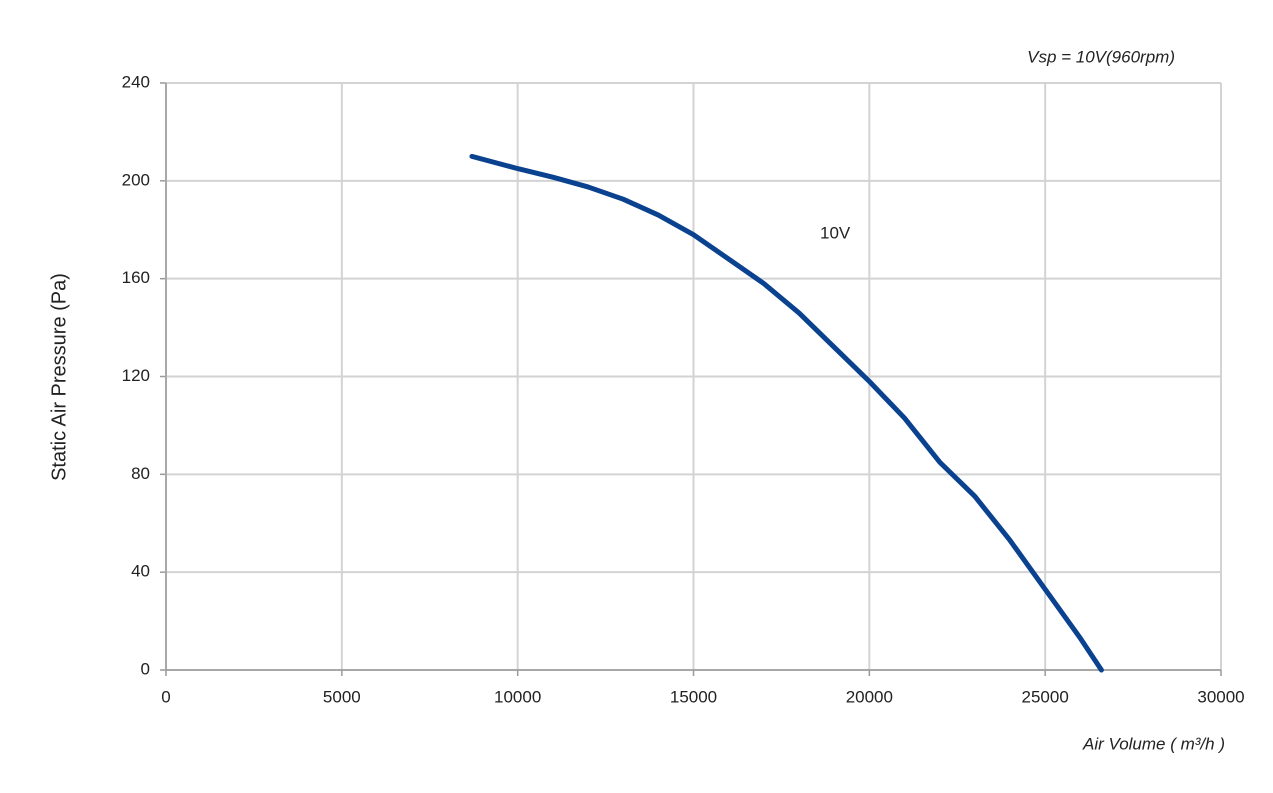 The width and height of the screenshot is (1273, 793). I want to click on y-tick-label: 80, so click(140, 473).